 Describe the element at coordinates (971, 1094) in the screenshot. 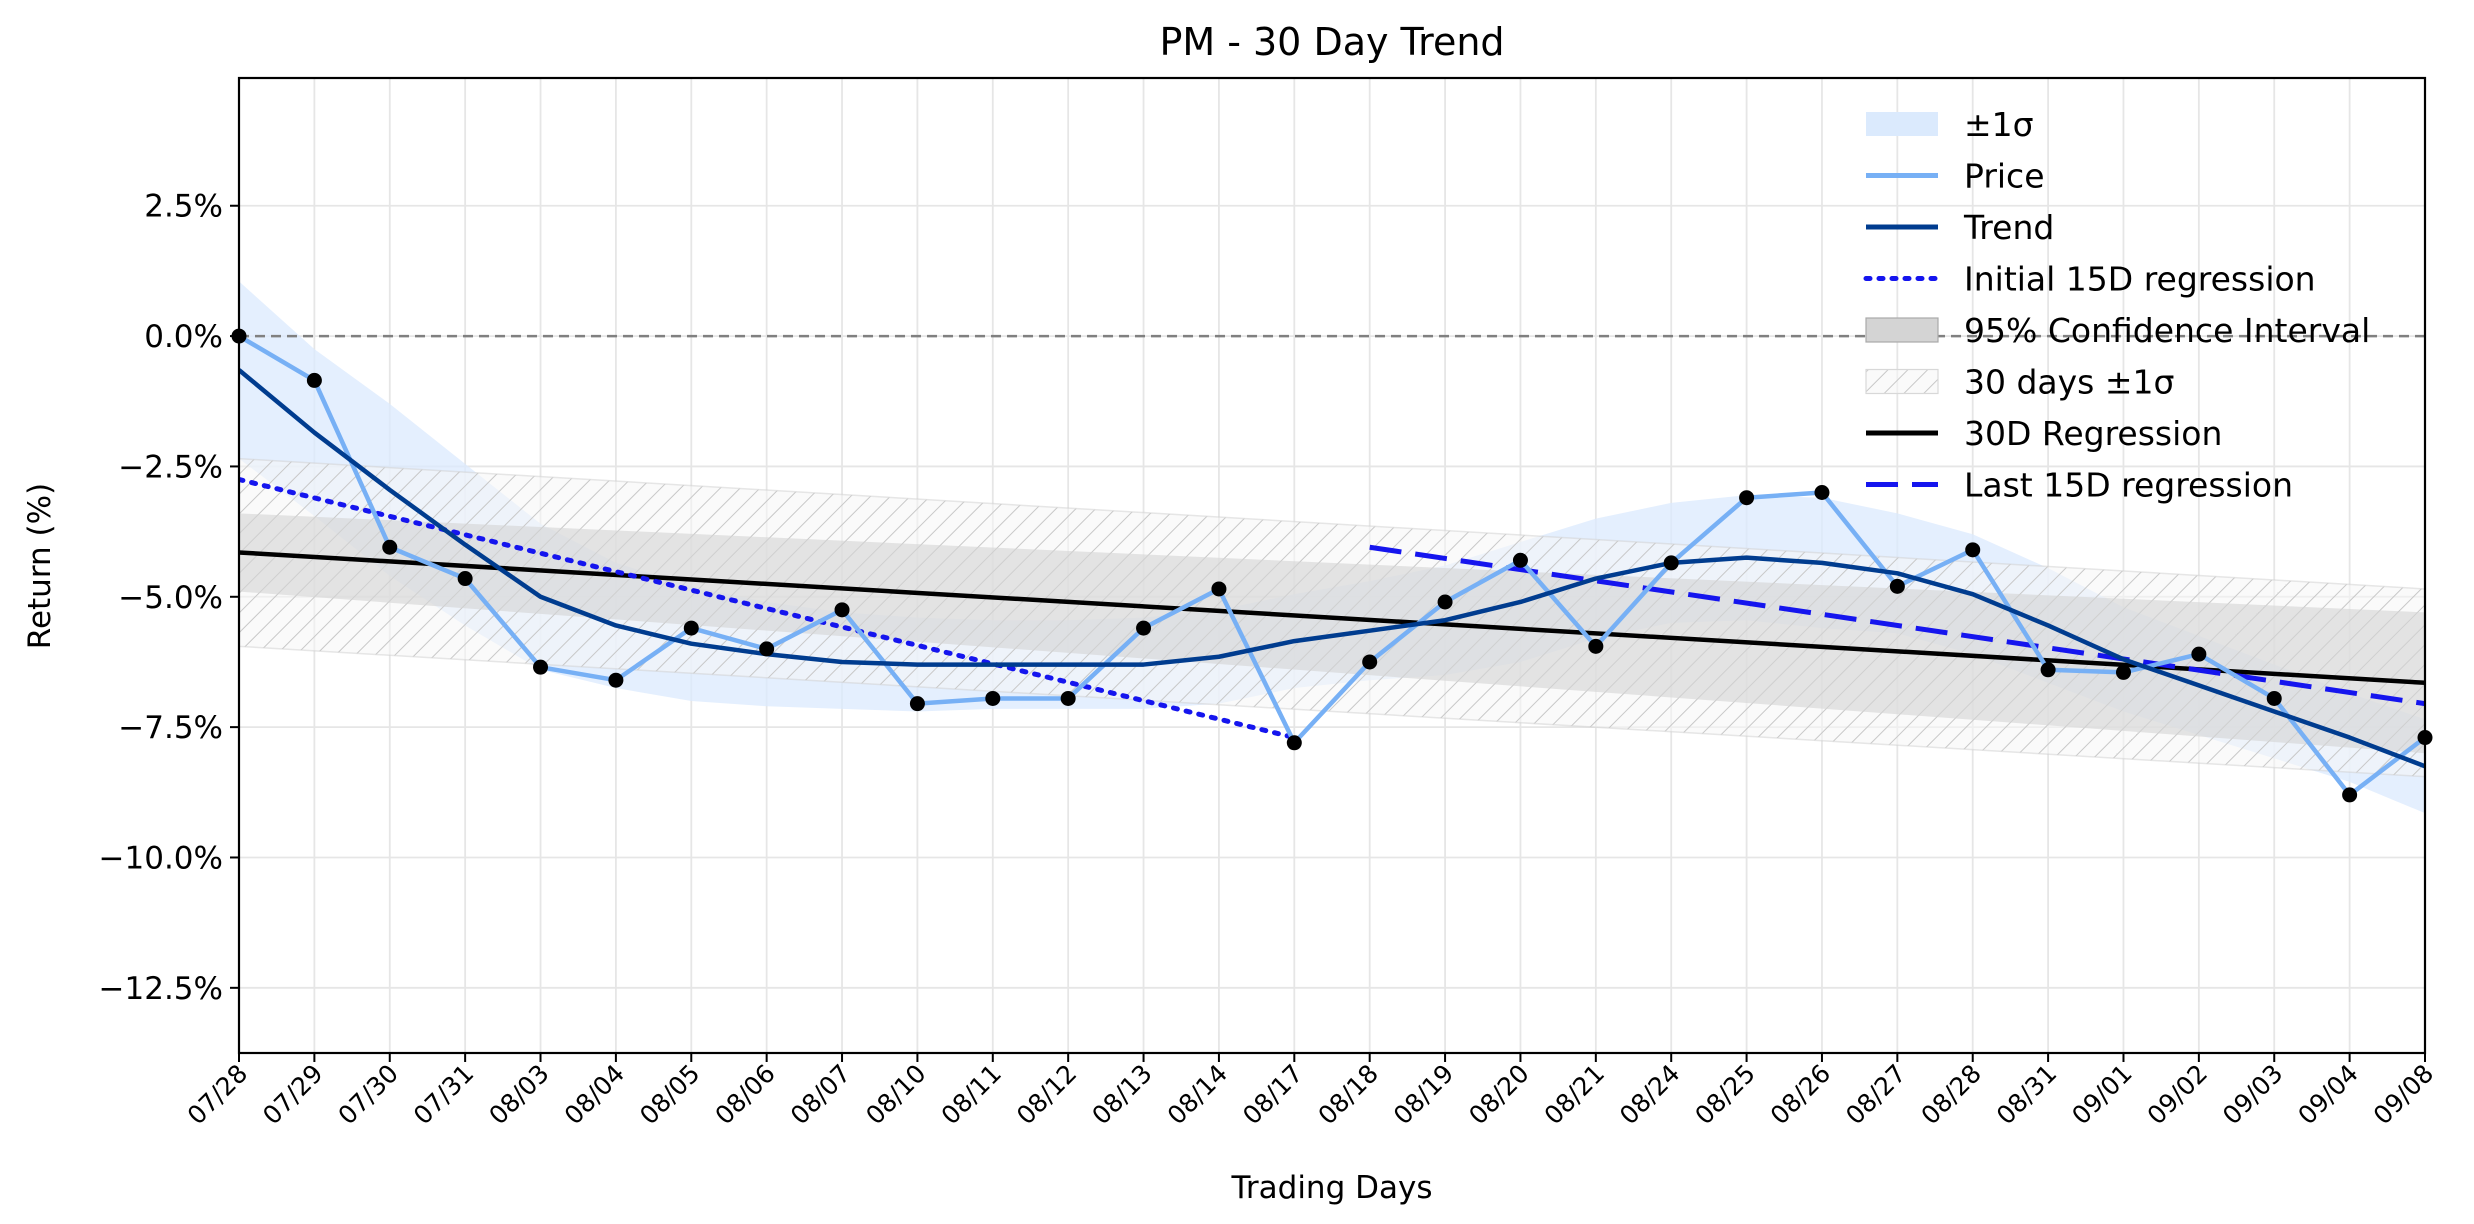

I see `x-tick-label: 08/11` at that location.